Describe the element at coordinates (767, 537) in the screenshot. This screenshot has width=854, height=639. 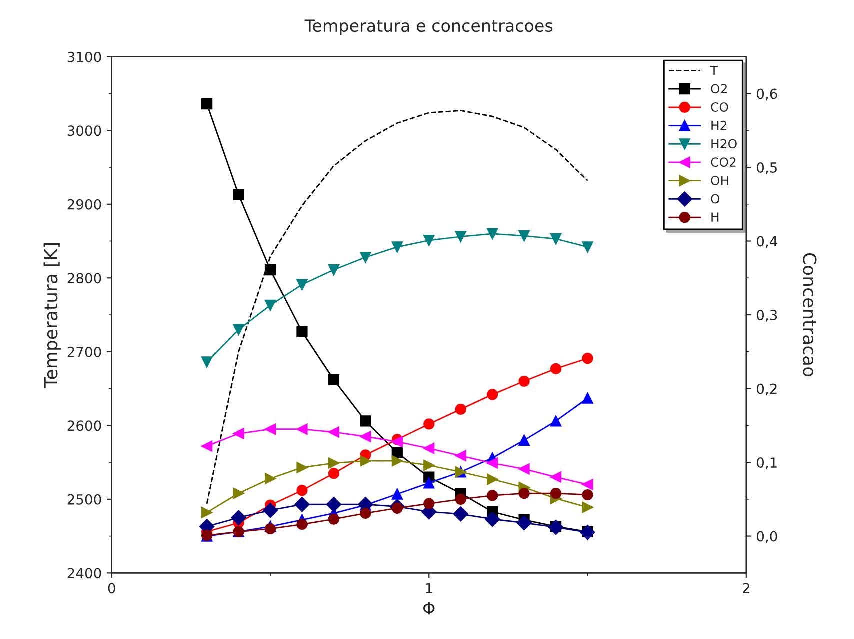
I see `y2-tick-label: 0,0` at that location.